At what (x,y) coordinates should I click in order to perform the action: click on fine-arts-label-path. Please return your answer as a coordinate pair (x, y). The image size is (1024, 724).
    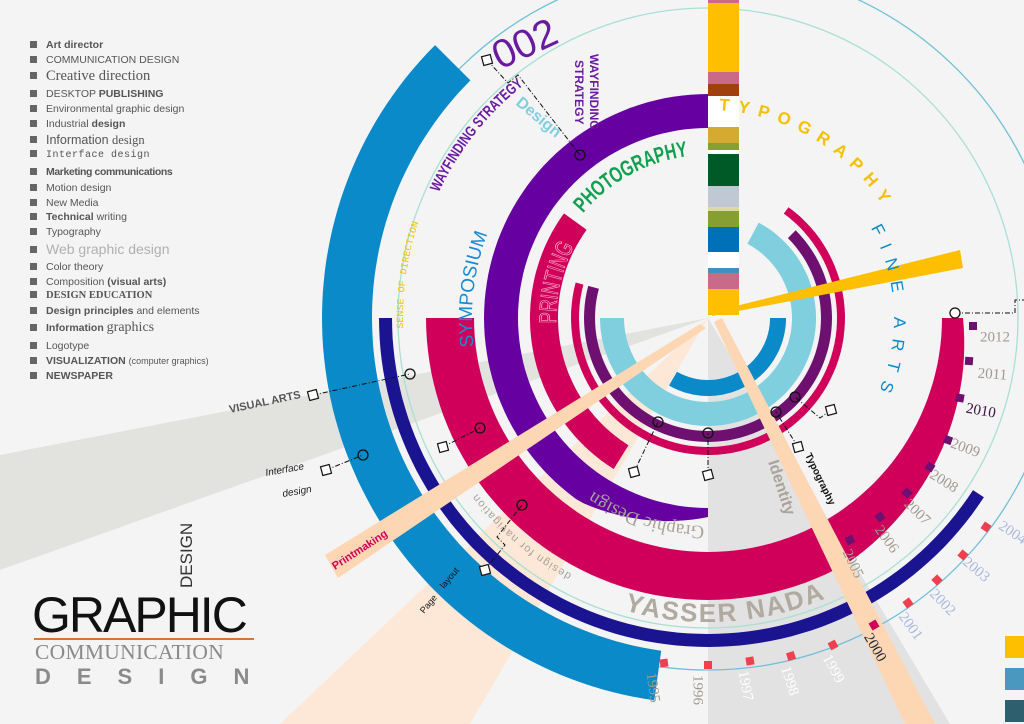
    Looking at the image, I should click on (882, 312).